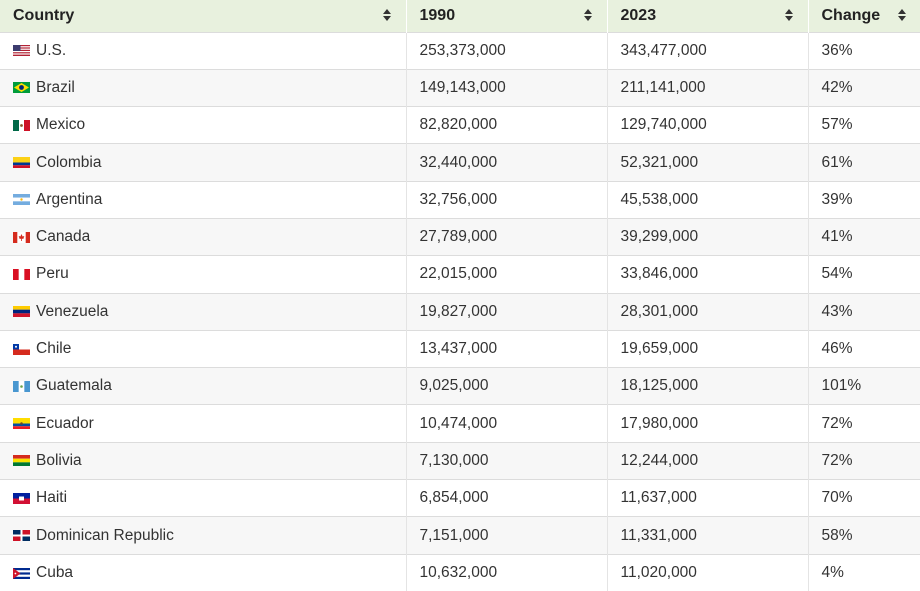 This screenshot has height=591, width=920. I want to click on cuba-flag-icon, so click(21, 573).